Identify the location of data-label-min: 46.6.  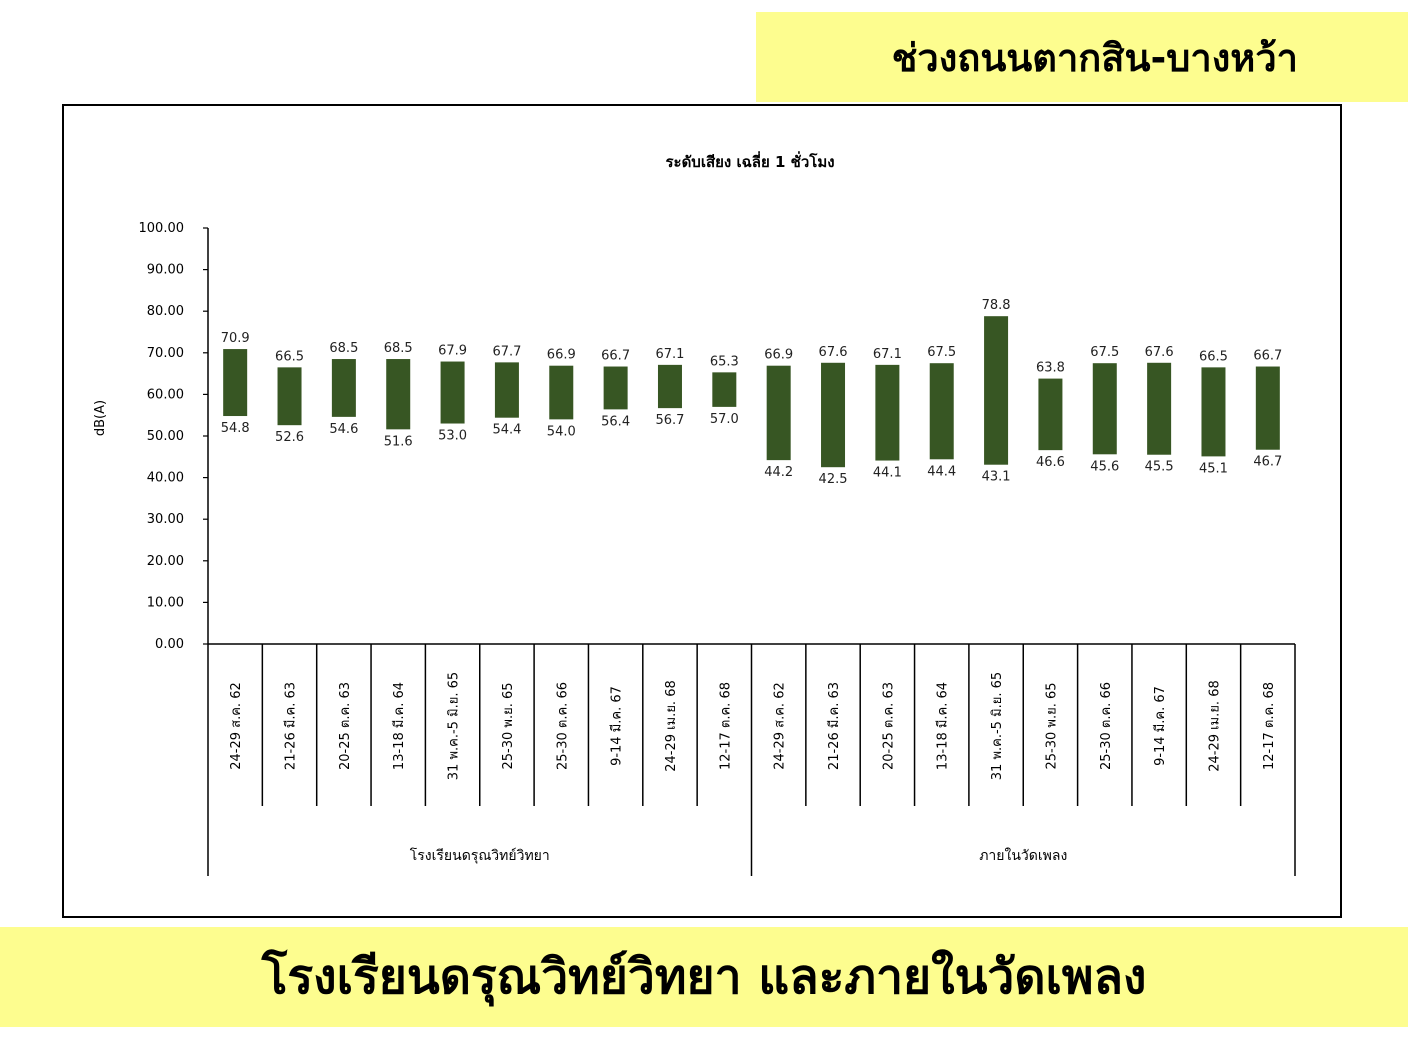
(1050, 462).